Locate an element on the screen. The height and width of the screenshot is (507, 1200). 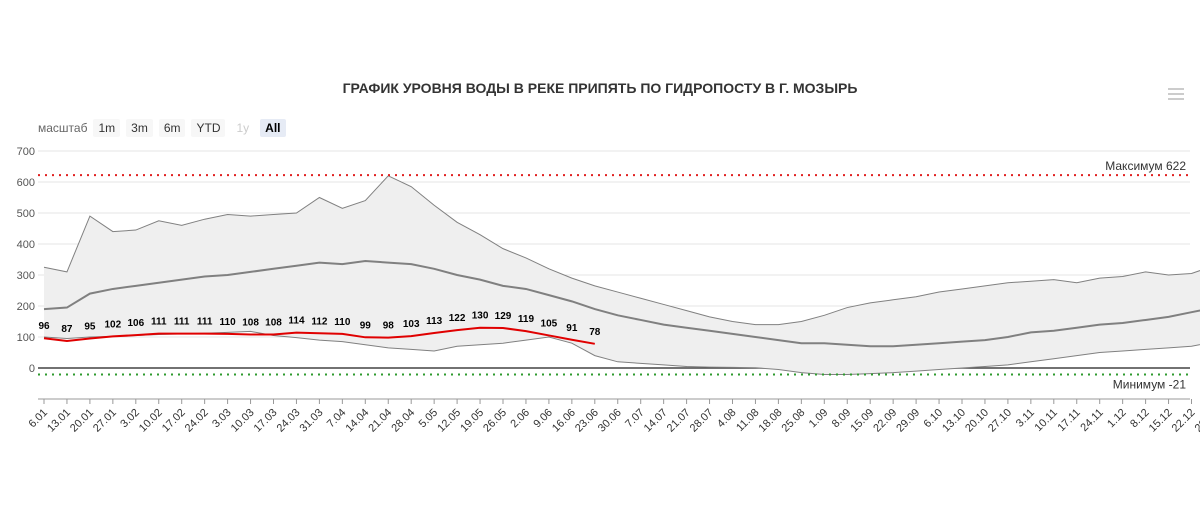
x-tick-label: 11.08 is located at coordinates (747, 420).